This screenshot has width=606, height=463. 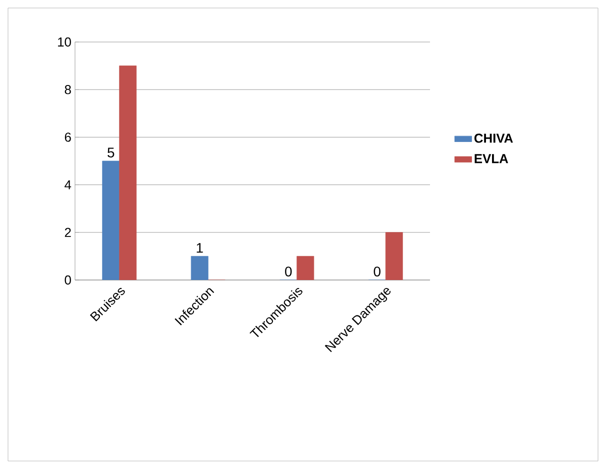 I want to click on y-tick-label: 0, so click(x=67, y=280).